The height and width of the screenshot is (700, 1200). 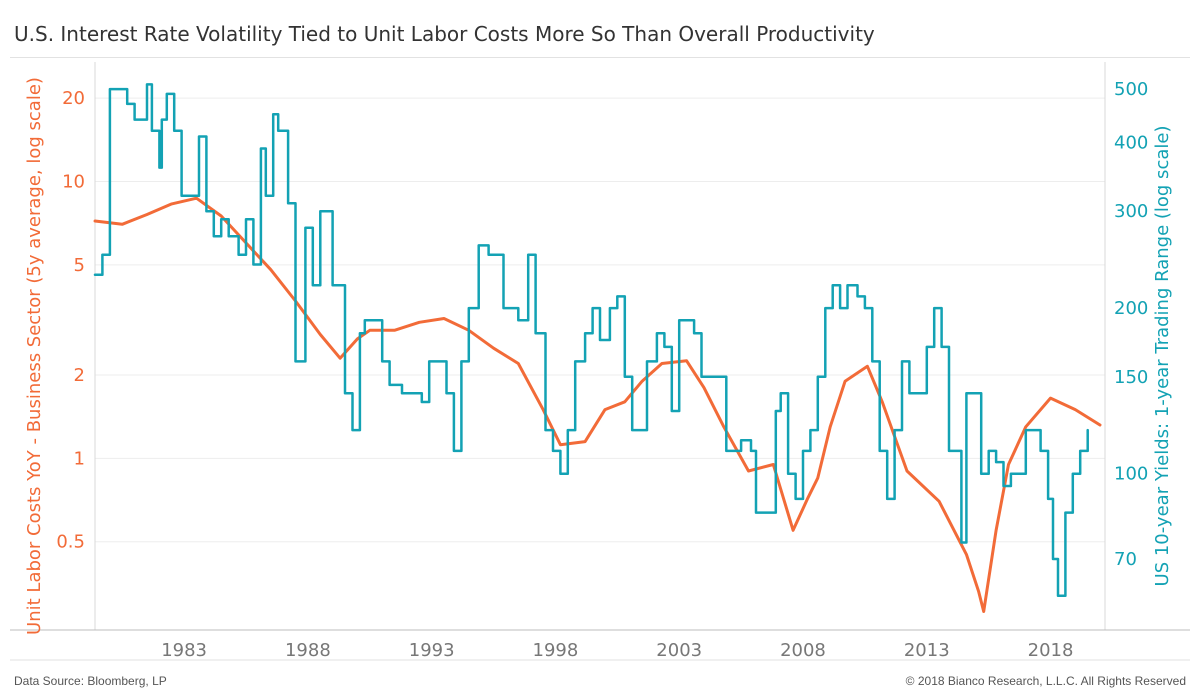 What do you see at coordinates (308, 650) in the screenshot?
I see `x-tick-label: 1988` at bounding box center [308, 650].